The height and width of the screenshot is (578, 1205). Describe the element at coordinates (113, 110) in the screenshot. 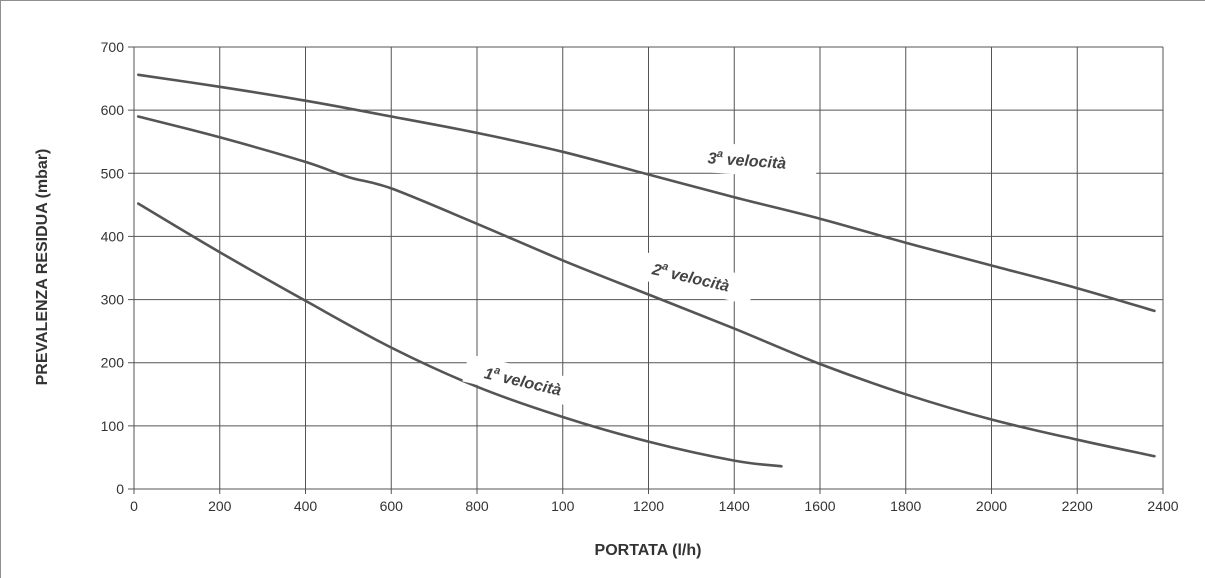

I see `y-tick-label: 600` at that location.